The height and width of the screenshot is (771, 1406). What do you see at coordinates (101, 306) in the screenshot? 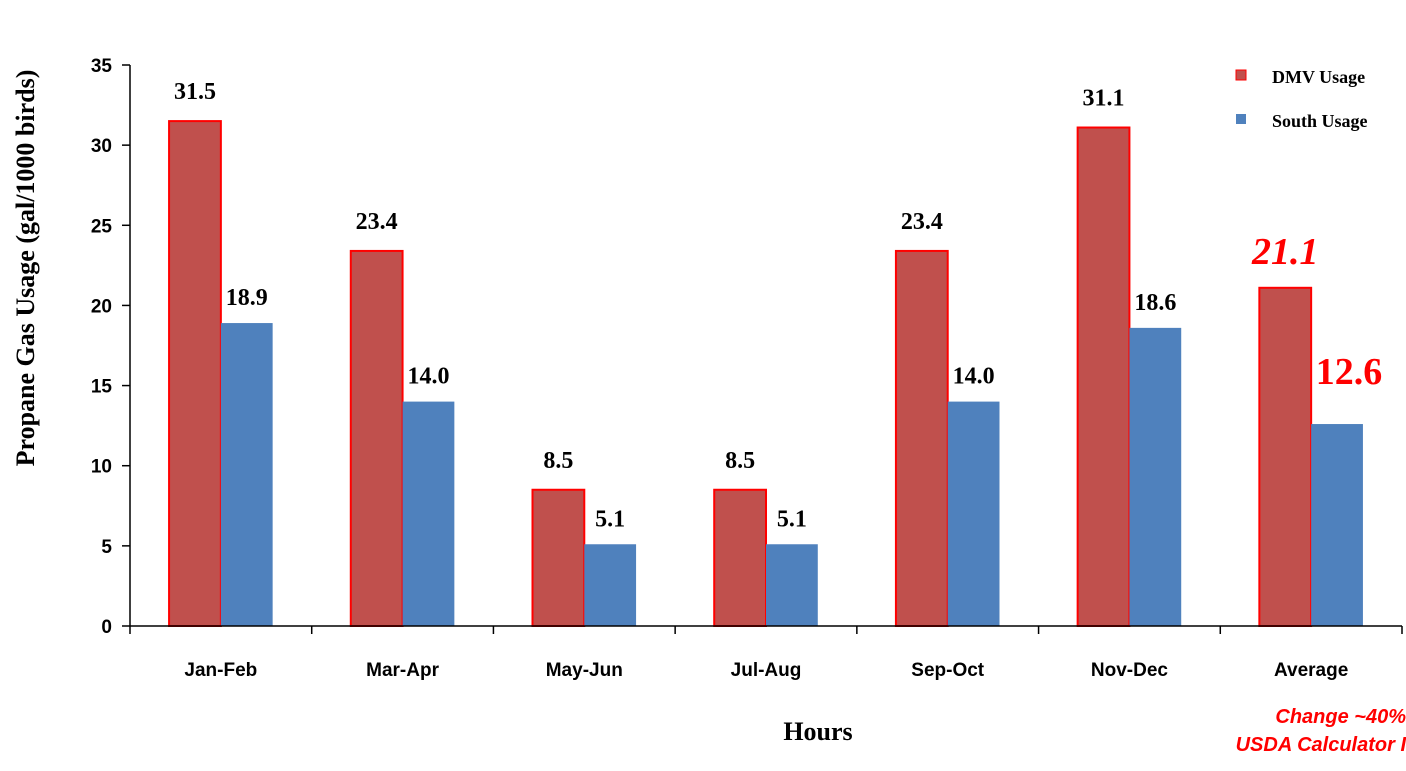
I see `y-tick-label: 20` at bounding box center [101, 306].